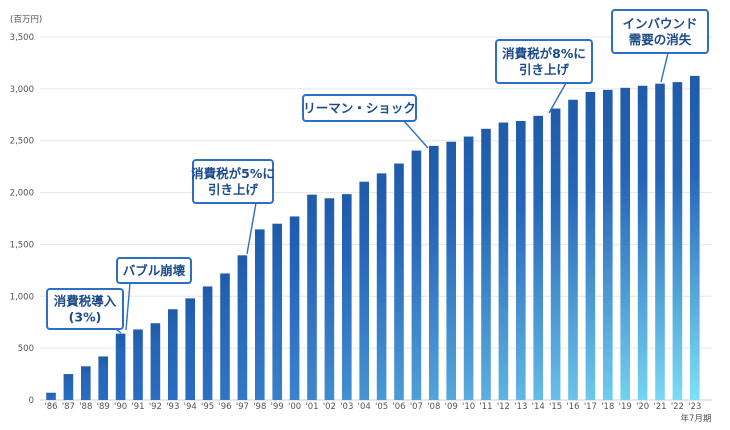  Describe the element at coordinates (22, 194) in the screenshot. I see `y-tick-label-2000: 2,000` at that location.